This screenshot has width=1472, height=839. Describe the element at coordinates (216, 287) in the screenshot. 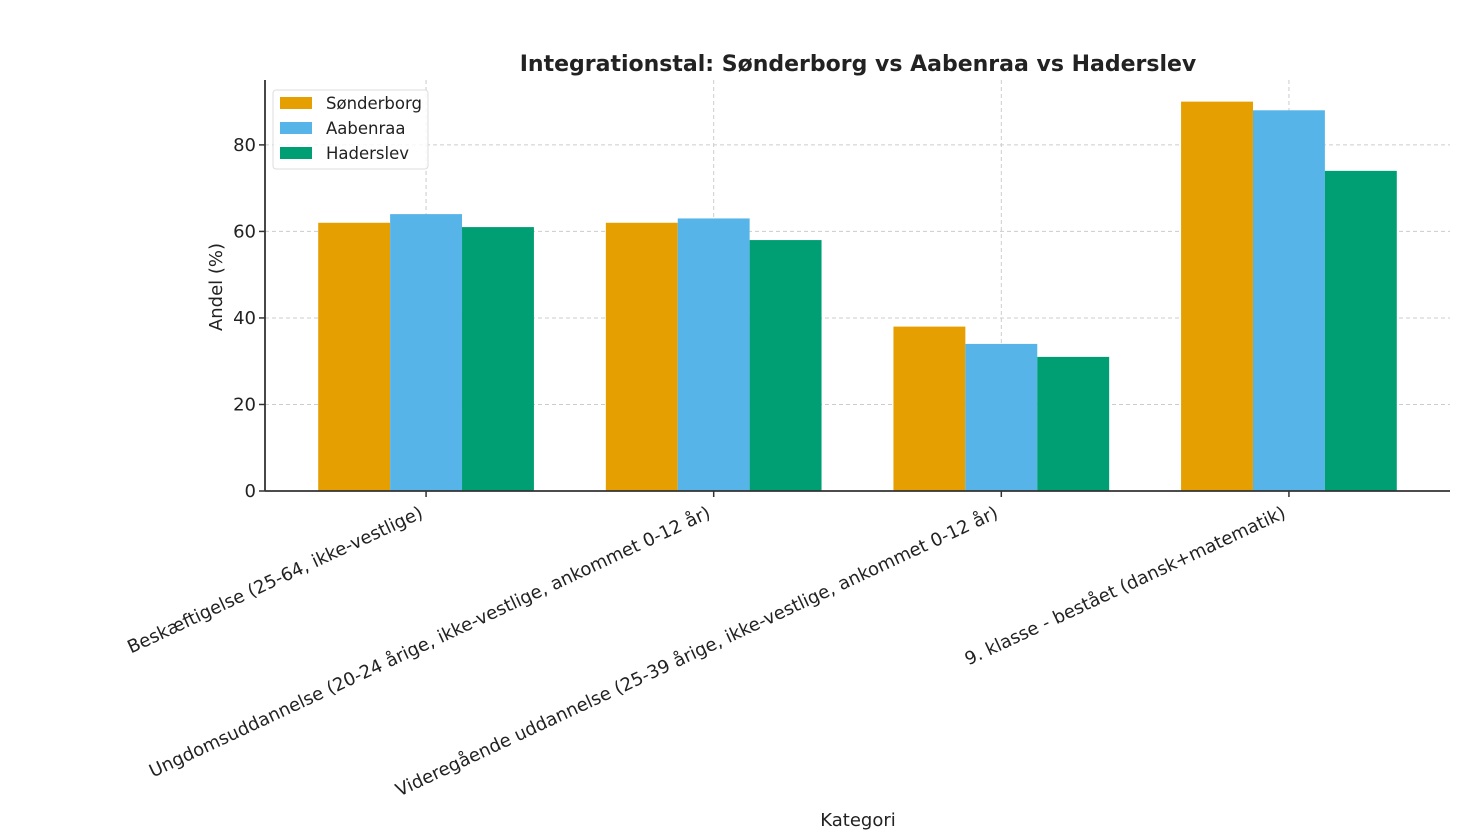

I see `y-axis-label: Andel (%)` at that location.